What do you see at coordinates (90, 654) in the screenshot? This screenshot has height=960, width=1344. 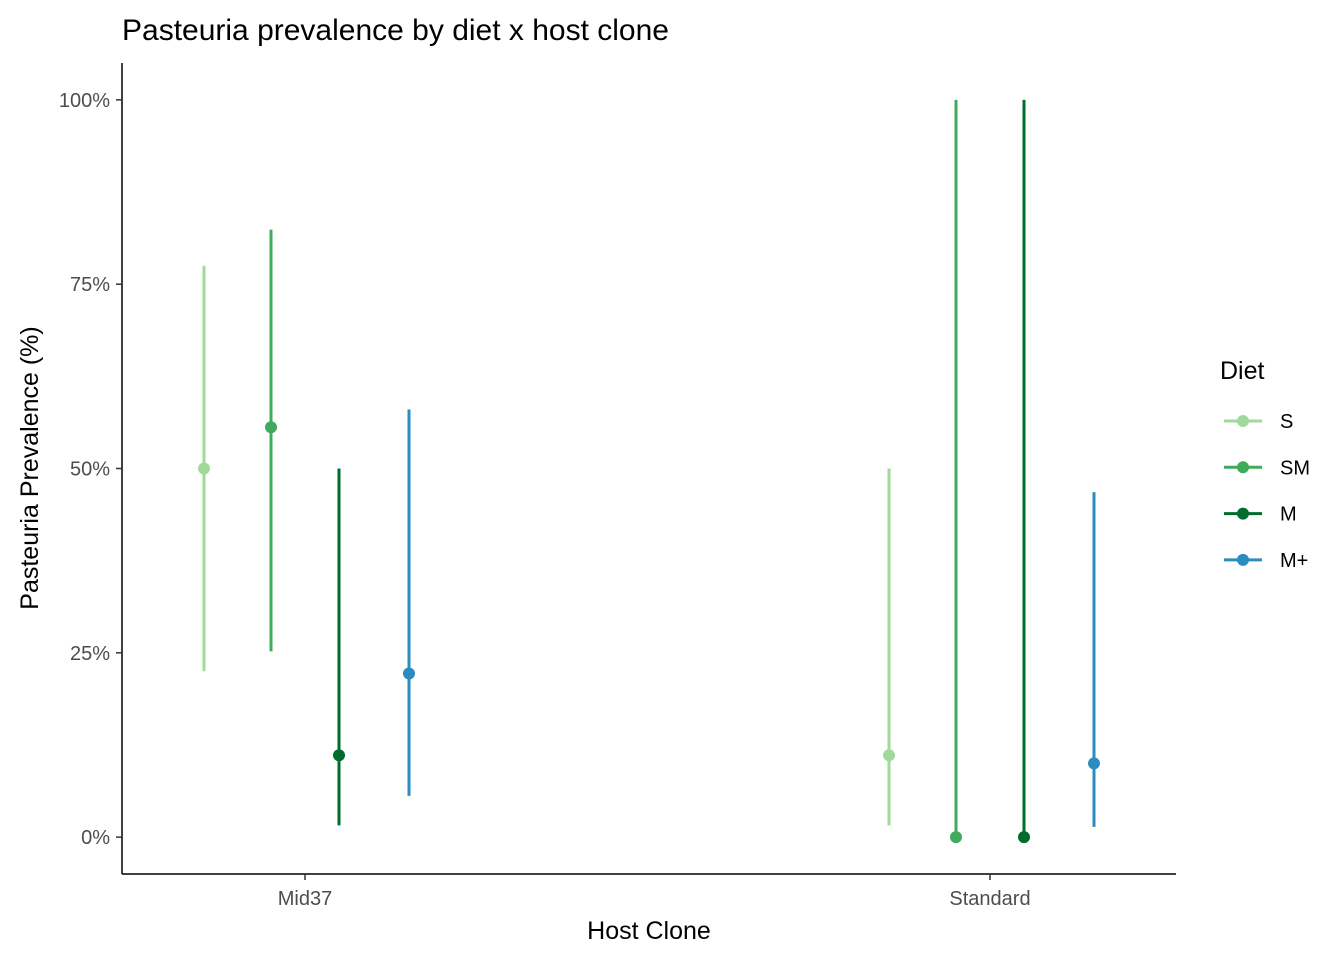 I see `y-tick-label: 25%` at bounding box center [90, 654].